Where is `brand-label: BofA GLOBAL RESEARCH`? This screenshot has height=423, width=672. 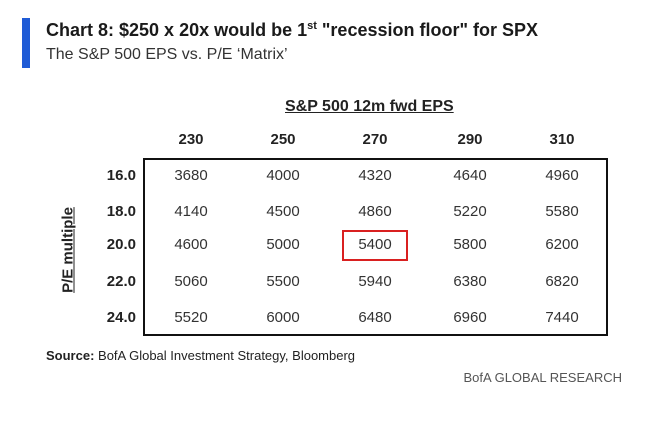
brand-label: BofA GLOBAL RESEARCH is located at coordinates (542, 377).